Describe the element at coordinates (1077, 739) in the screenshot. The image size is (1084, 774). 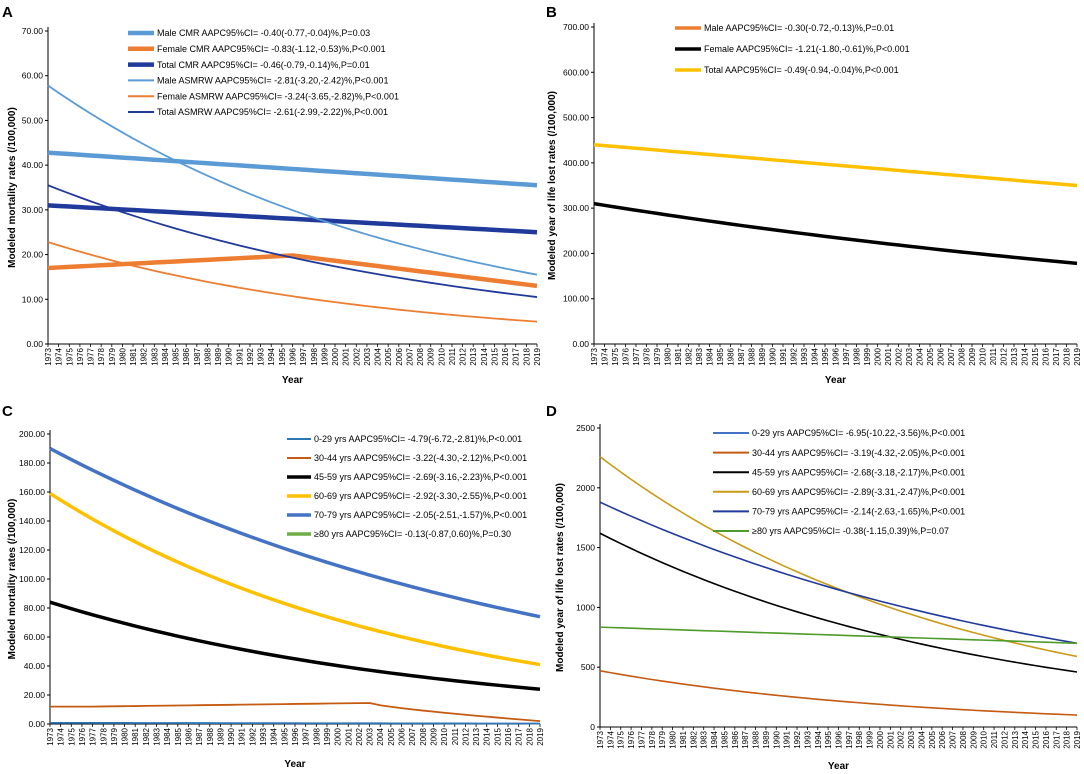
I see `x-tick-label: 2019` at that location.